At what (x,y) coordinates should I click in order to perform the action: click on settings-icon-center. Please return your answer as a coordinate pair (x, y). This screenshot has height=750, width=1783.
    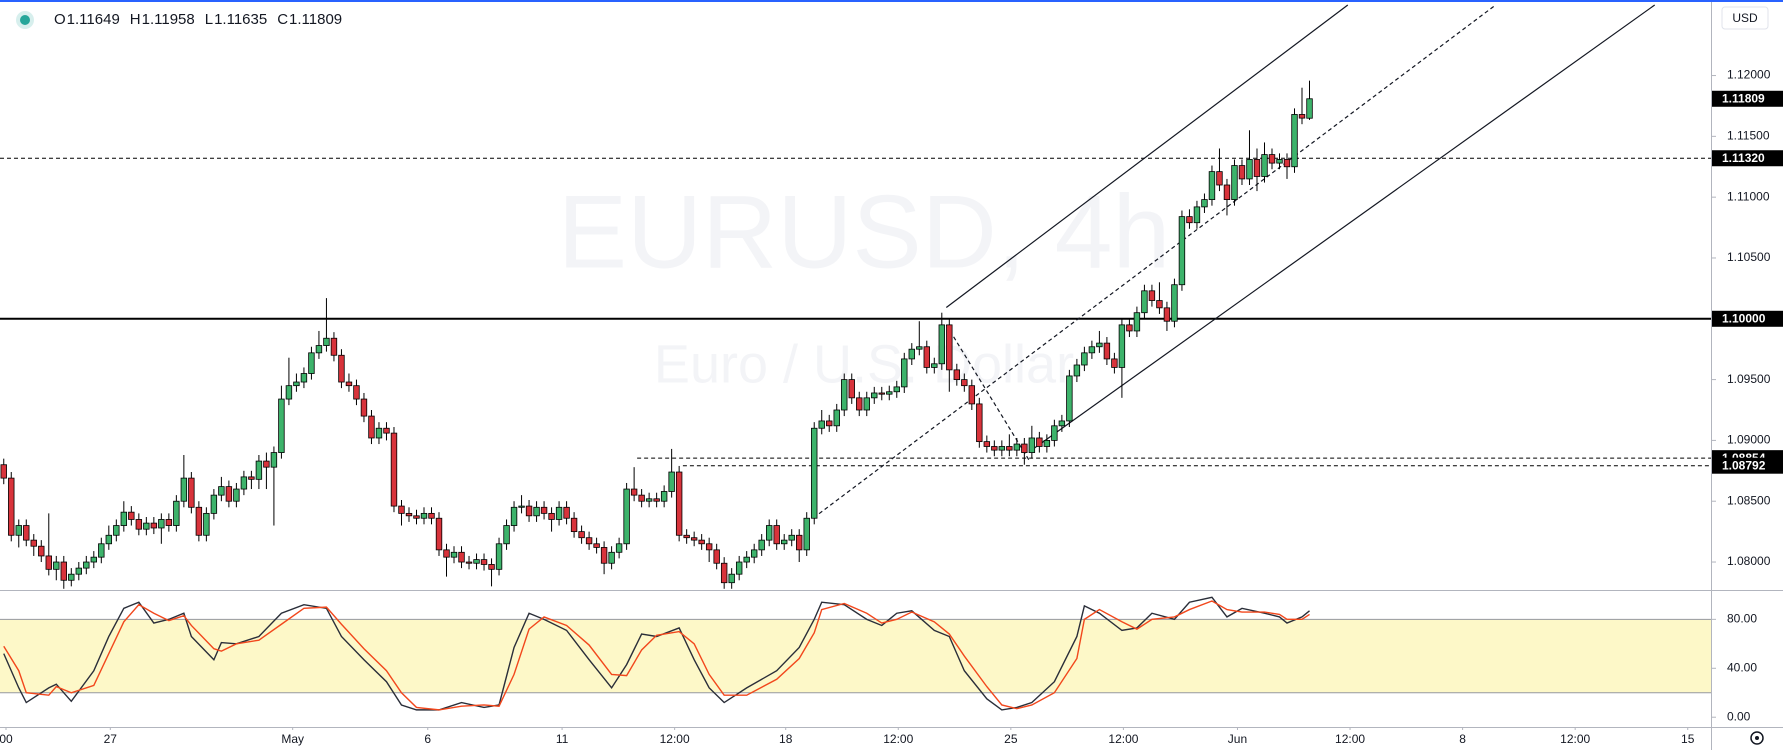
    Looking at the image, I should click on (1757, 738).